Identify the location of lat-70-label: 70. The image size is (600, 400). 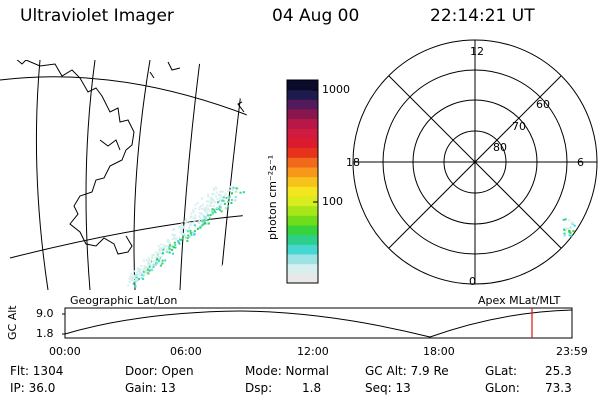
(519, 126).